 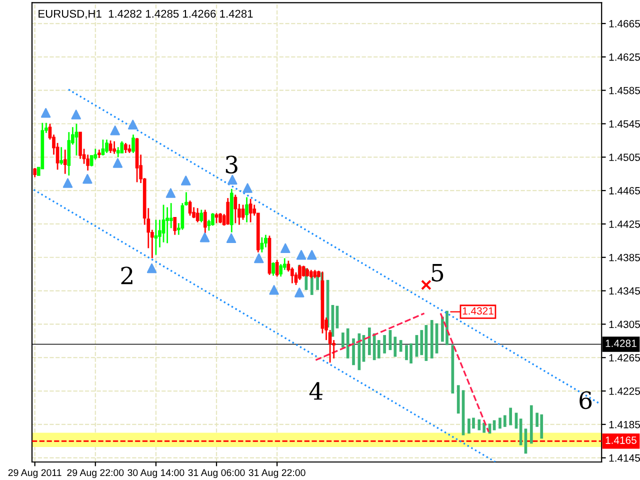 I want to click on annotation: 3, so click(x=232, y=165).